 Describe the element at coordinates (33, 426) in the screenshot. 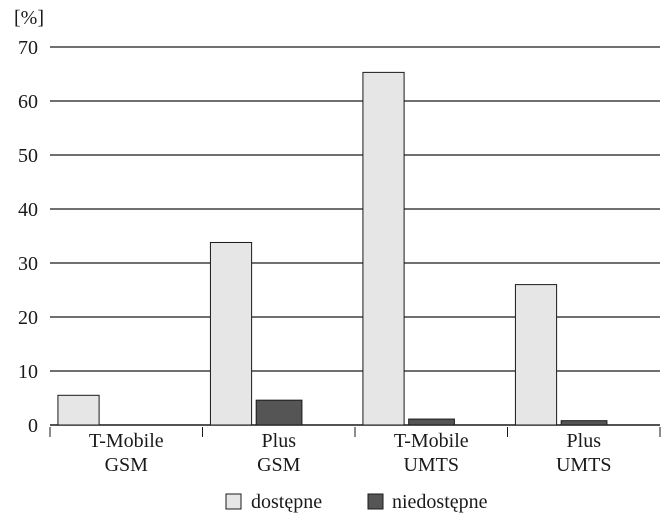

I see `y-tick-label: 0` at that location.